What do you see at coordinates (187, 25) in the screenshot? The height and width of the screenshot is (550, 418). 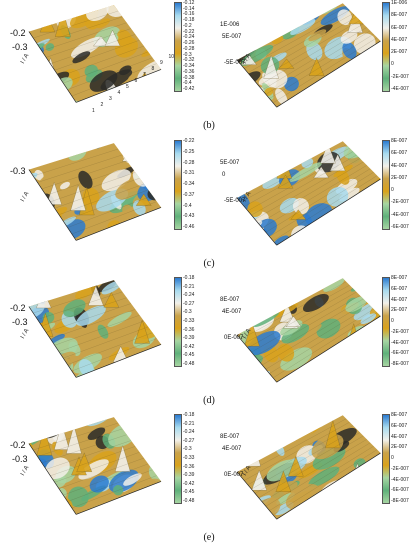 I see `colorbar-tick-label: -0.2` at bounding box center [187, 25].